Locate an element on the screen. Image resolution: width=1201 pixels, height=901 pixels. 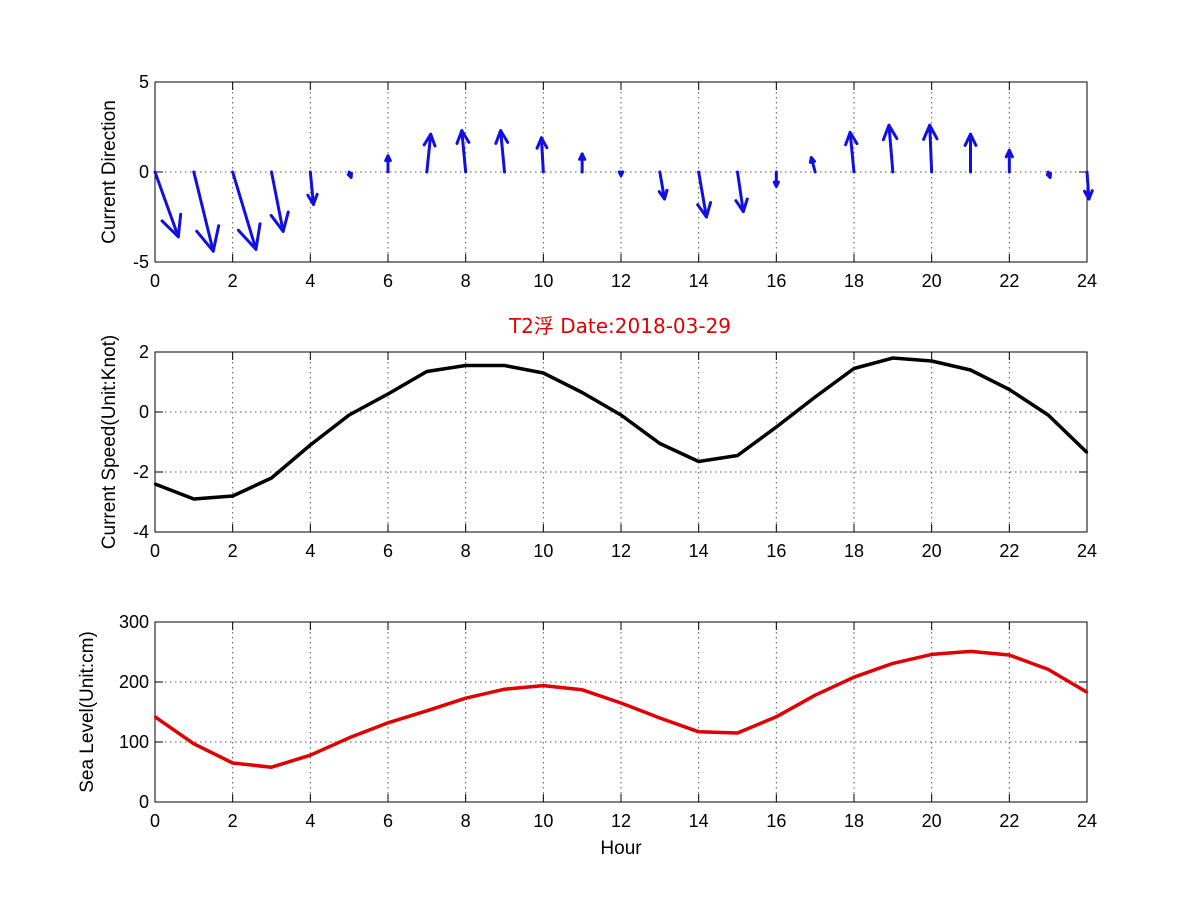
y-axis-label: Current Speed(Unit:Knot) is located at coordinates (109, 442).